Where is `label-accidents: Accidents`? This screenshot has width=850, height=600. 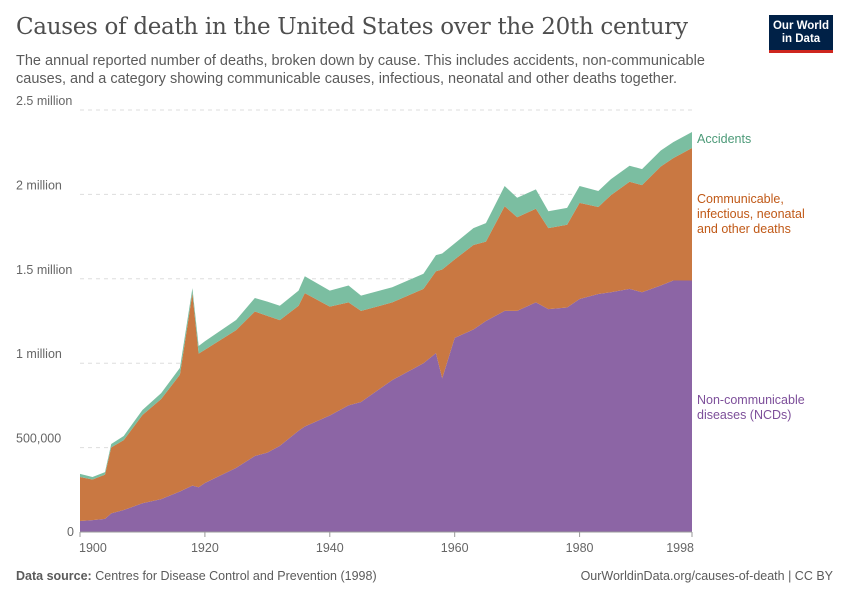
label-accidents: Accidents is located at coordinates (724, 139).